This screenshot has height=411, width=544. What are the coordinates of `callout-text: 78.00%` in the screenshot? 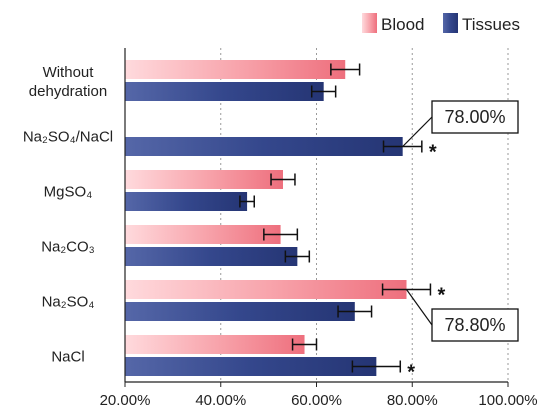 It's located at (474, 117).